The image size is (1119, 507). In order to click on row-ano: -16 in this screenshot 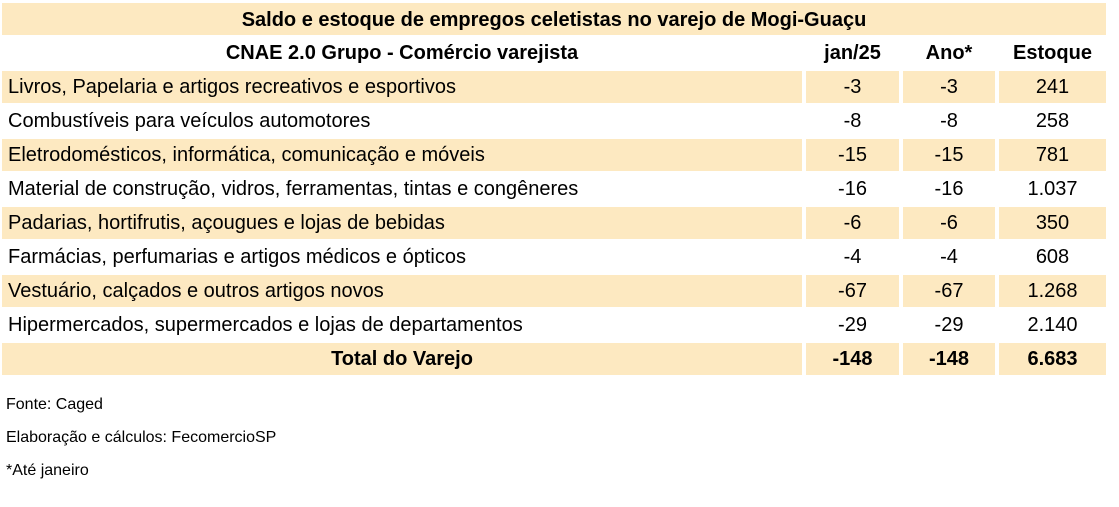, I will do `click(949, 189)`.